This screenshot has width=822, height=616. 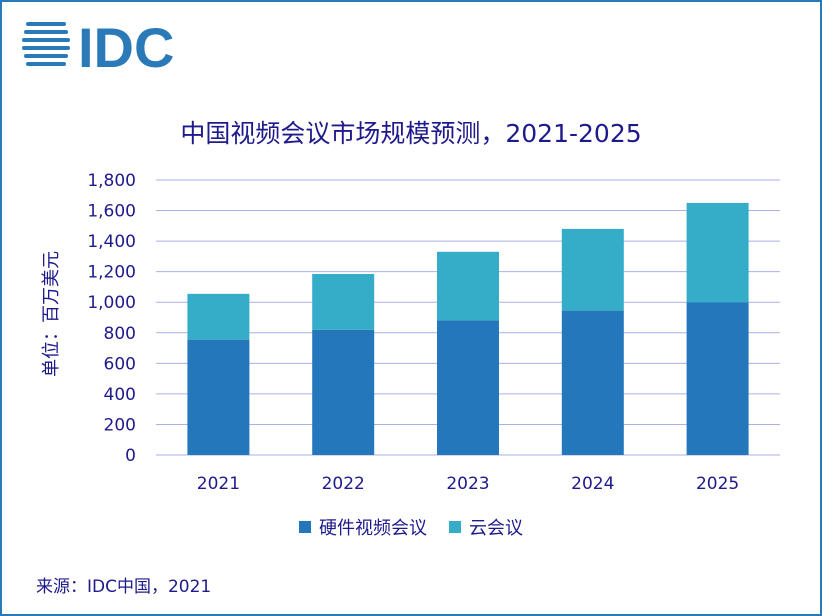 I want to click on legend-swatch-hardware, so click(x=305, y=527).